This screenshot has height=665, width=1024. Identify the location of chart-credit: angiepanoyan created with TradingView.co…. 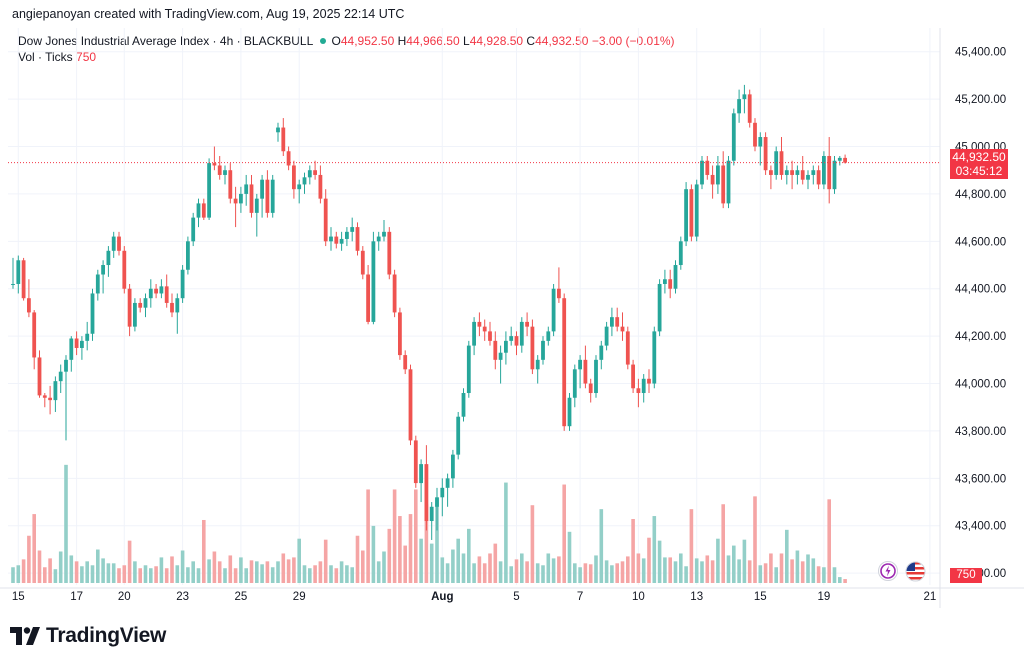
(208, 14).